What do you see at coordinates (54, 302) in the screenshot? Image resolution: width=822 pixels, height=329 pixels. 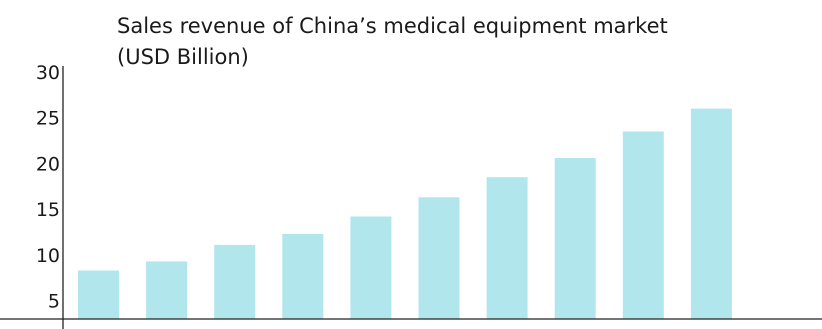 I see `y-tick-label-5: 5` at bounding box center [54, 302].